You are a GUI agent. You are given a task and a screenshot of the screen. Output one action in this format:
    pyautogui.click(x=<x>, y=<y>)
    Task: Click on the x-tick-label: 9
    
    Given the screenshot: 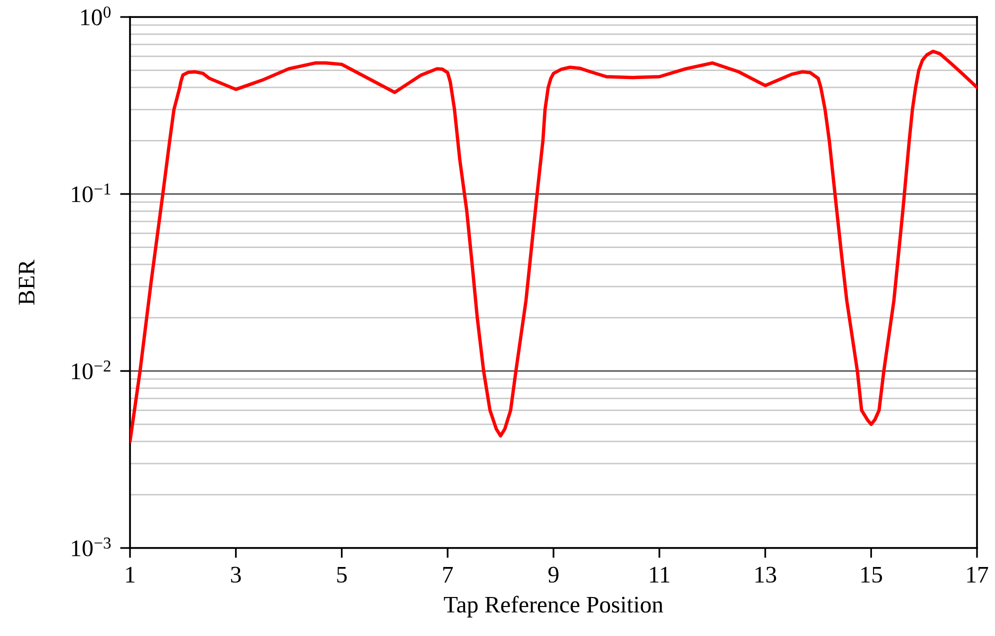 What is the action you would take?
    pyautogui.click(x=553, y=574)
    